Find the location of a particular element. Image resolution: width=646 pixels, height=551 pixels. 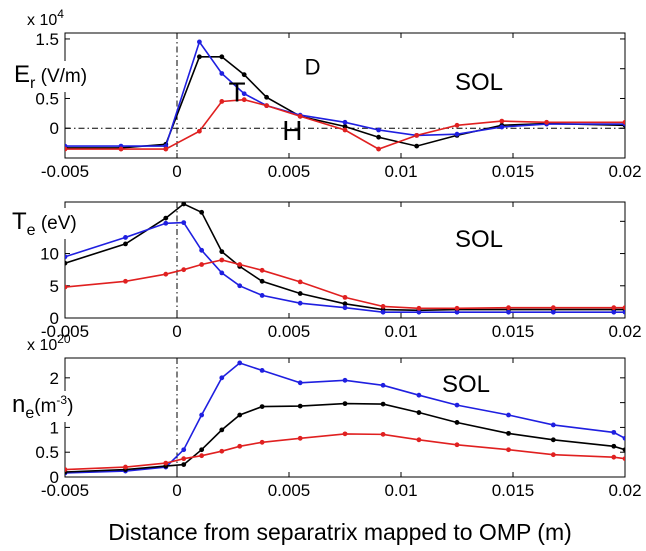

x-tick-label: 0 is located at coordinates (176, 331).